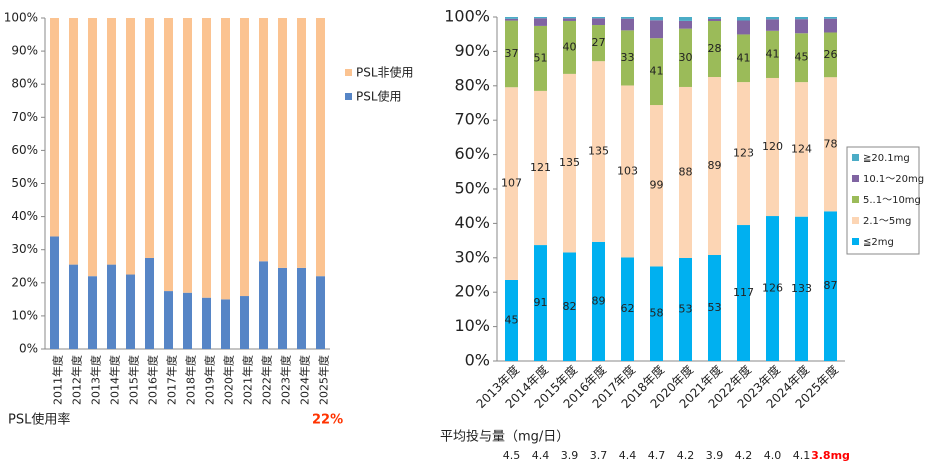 This screenshot has height=467, width=928. What do you see at coordinates (570, 46) in the screenshot?
I see `data-label: 40` at bounding box center [570, 46].